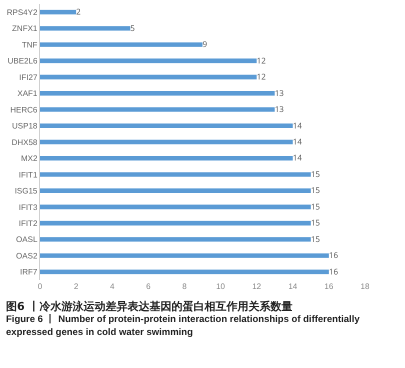 Image resolution: width=405 pixels, height=368 pixels. I want to click on x-tick-label: 8, so click(185, 286).